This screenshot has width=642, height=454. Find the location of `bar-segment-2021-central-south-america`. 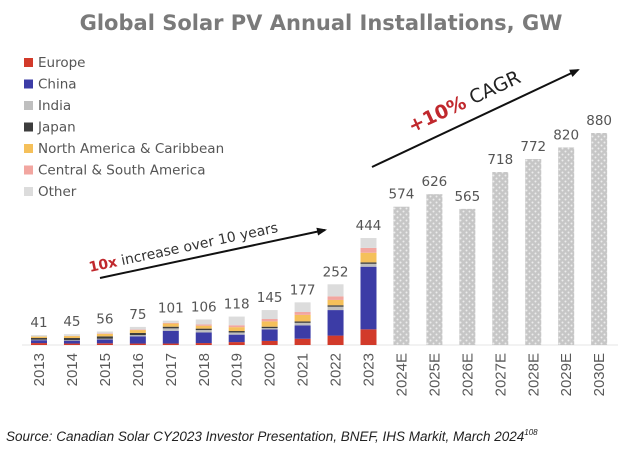

bar-segment-2021-central-south-america is located at coordinates (302, 313).